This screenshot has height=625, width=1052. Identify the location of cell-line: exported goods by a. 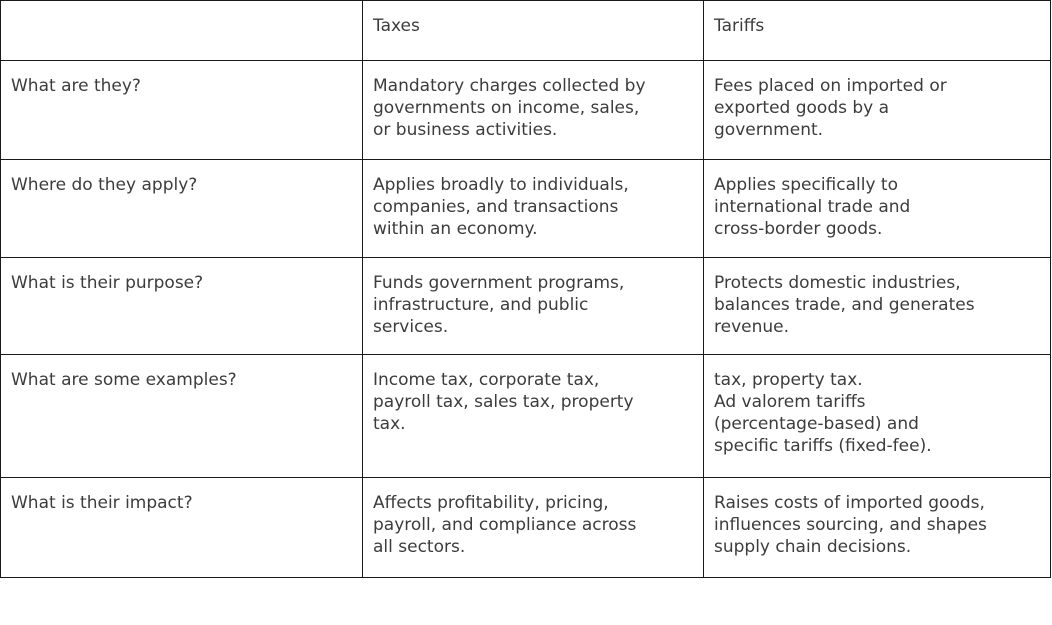
(802, 108).